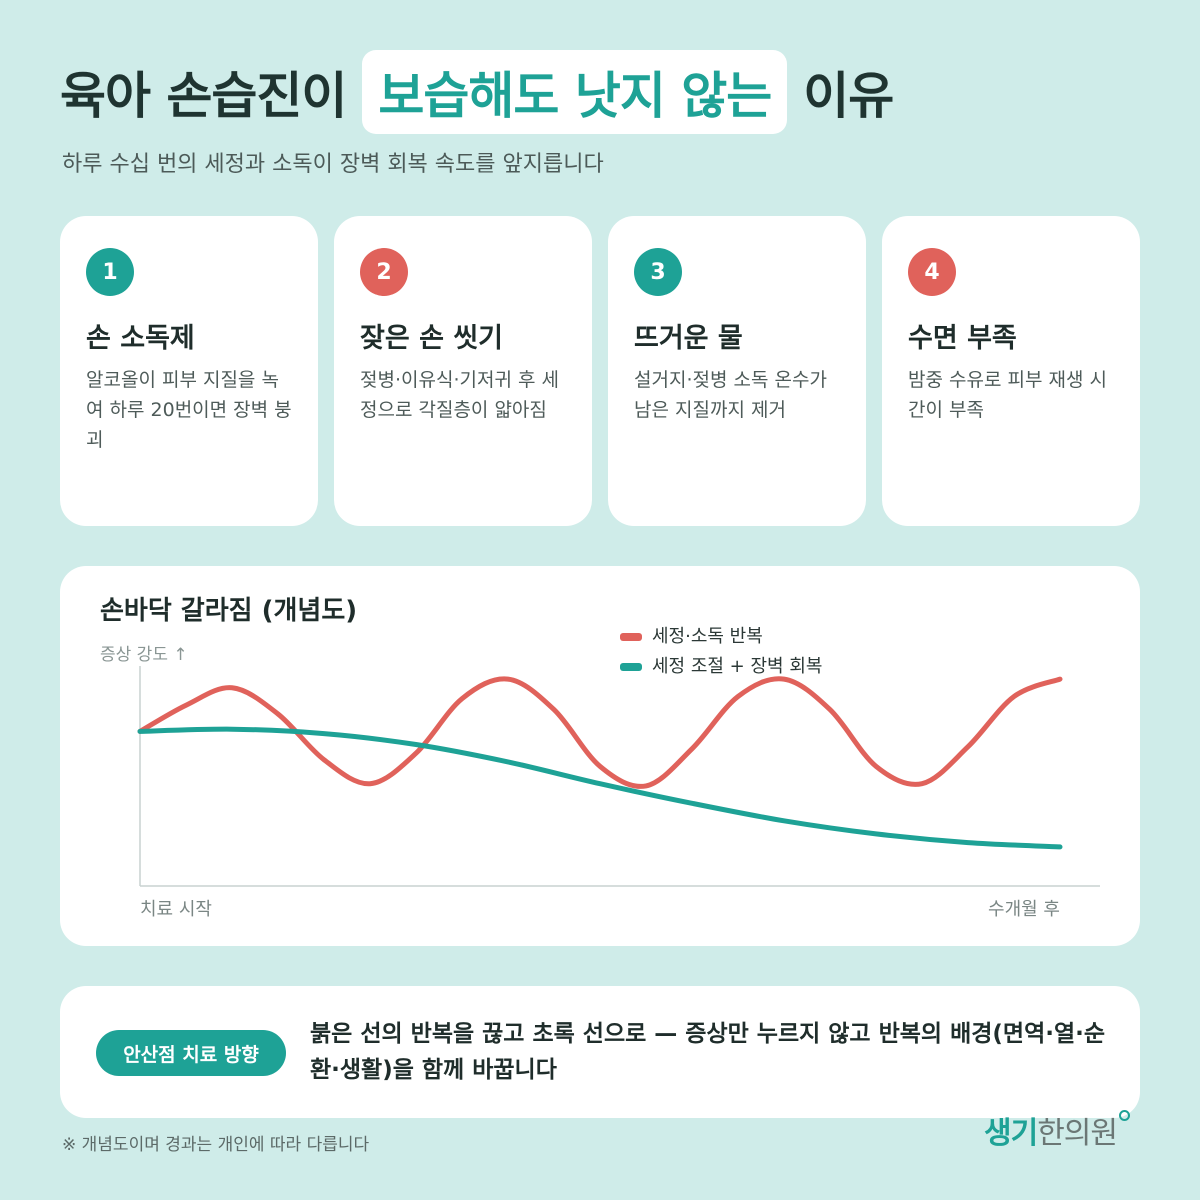  I want to click on number-badge: 4, so click(932, 272).